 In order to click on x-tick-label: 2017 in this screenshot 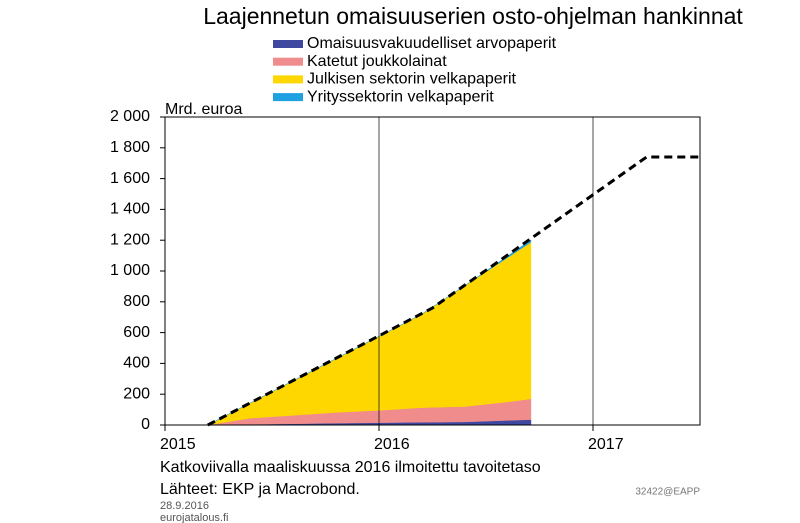, I will do `click(606, 444)`.